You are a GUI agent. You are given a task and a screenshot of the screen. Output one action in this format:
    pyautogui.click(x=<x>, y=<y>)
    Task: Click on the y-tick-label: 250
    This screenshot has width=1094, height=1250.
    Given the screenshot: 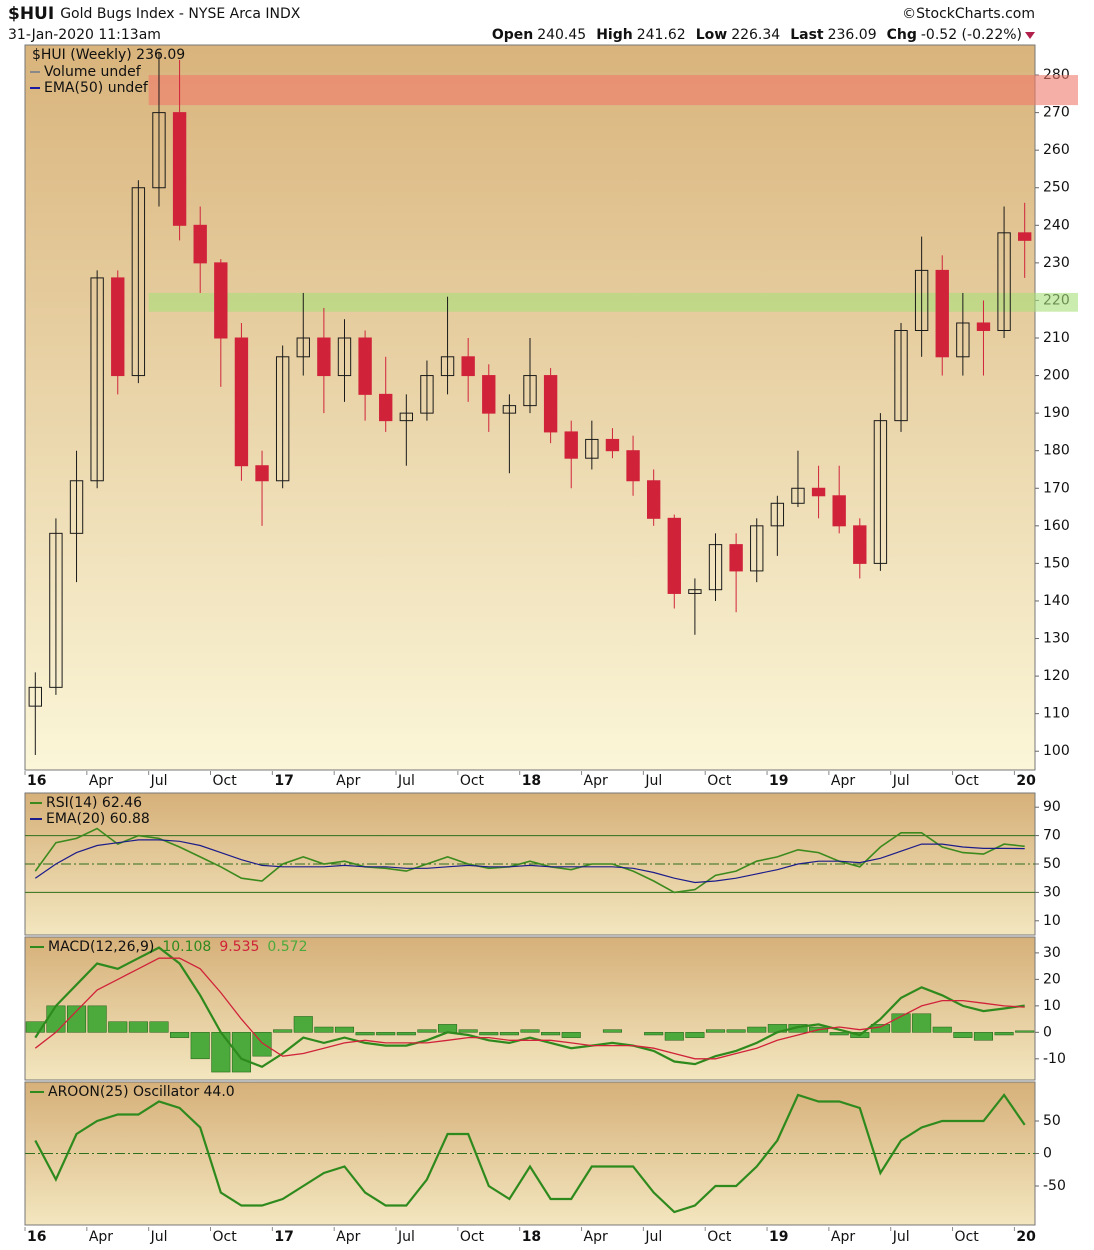 What is the action you would take?
    pyautogui.click(x=1056, y=188)
    